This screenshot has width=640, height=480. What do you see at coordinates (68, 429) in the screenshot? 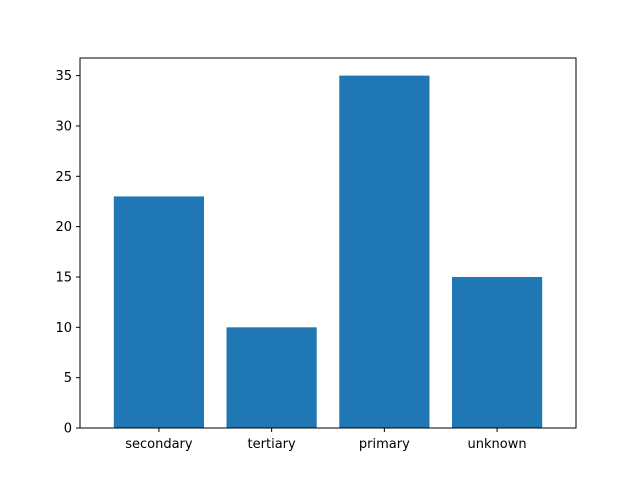
I see `y-tick-label-0: 0` at bounding box center [68, 429].